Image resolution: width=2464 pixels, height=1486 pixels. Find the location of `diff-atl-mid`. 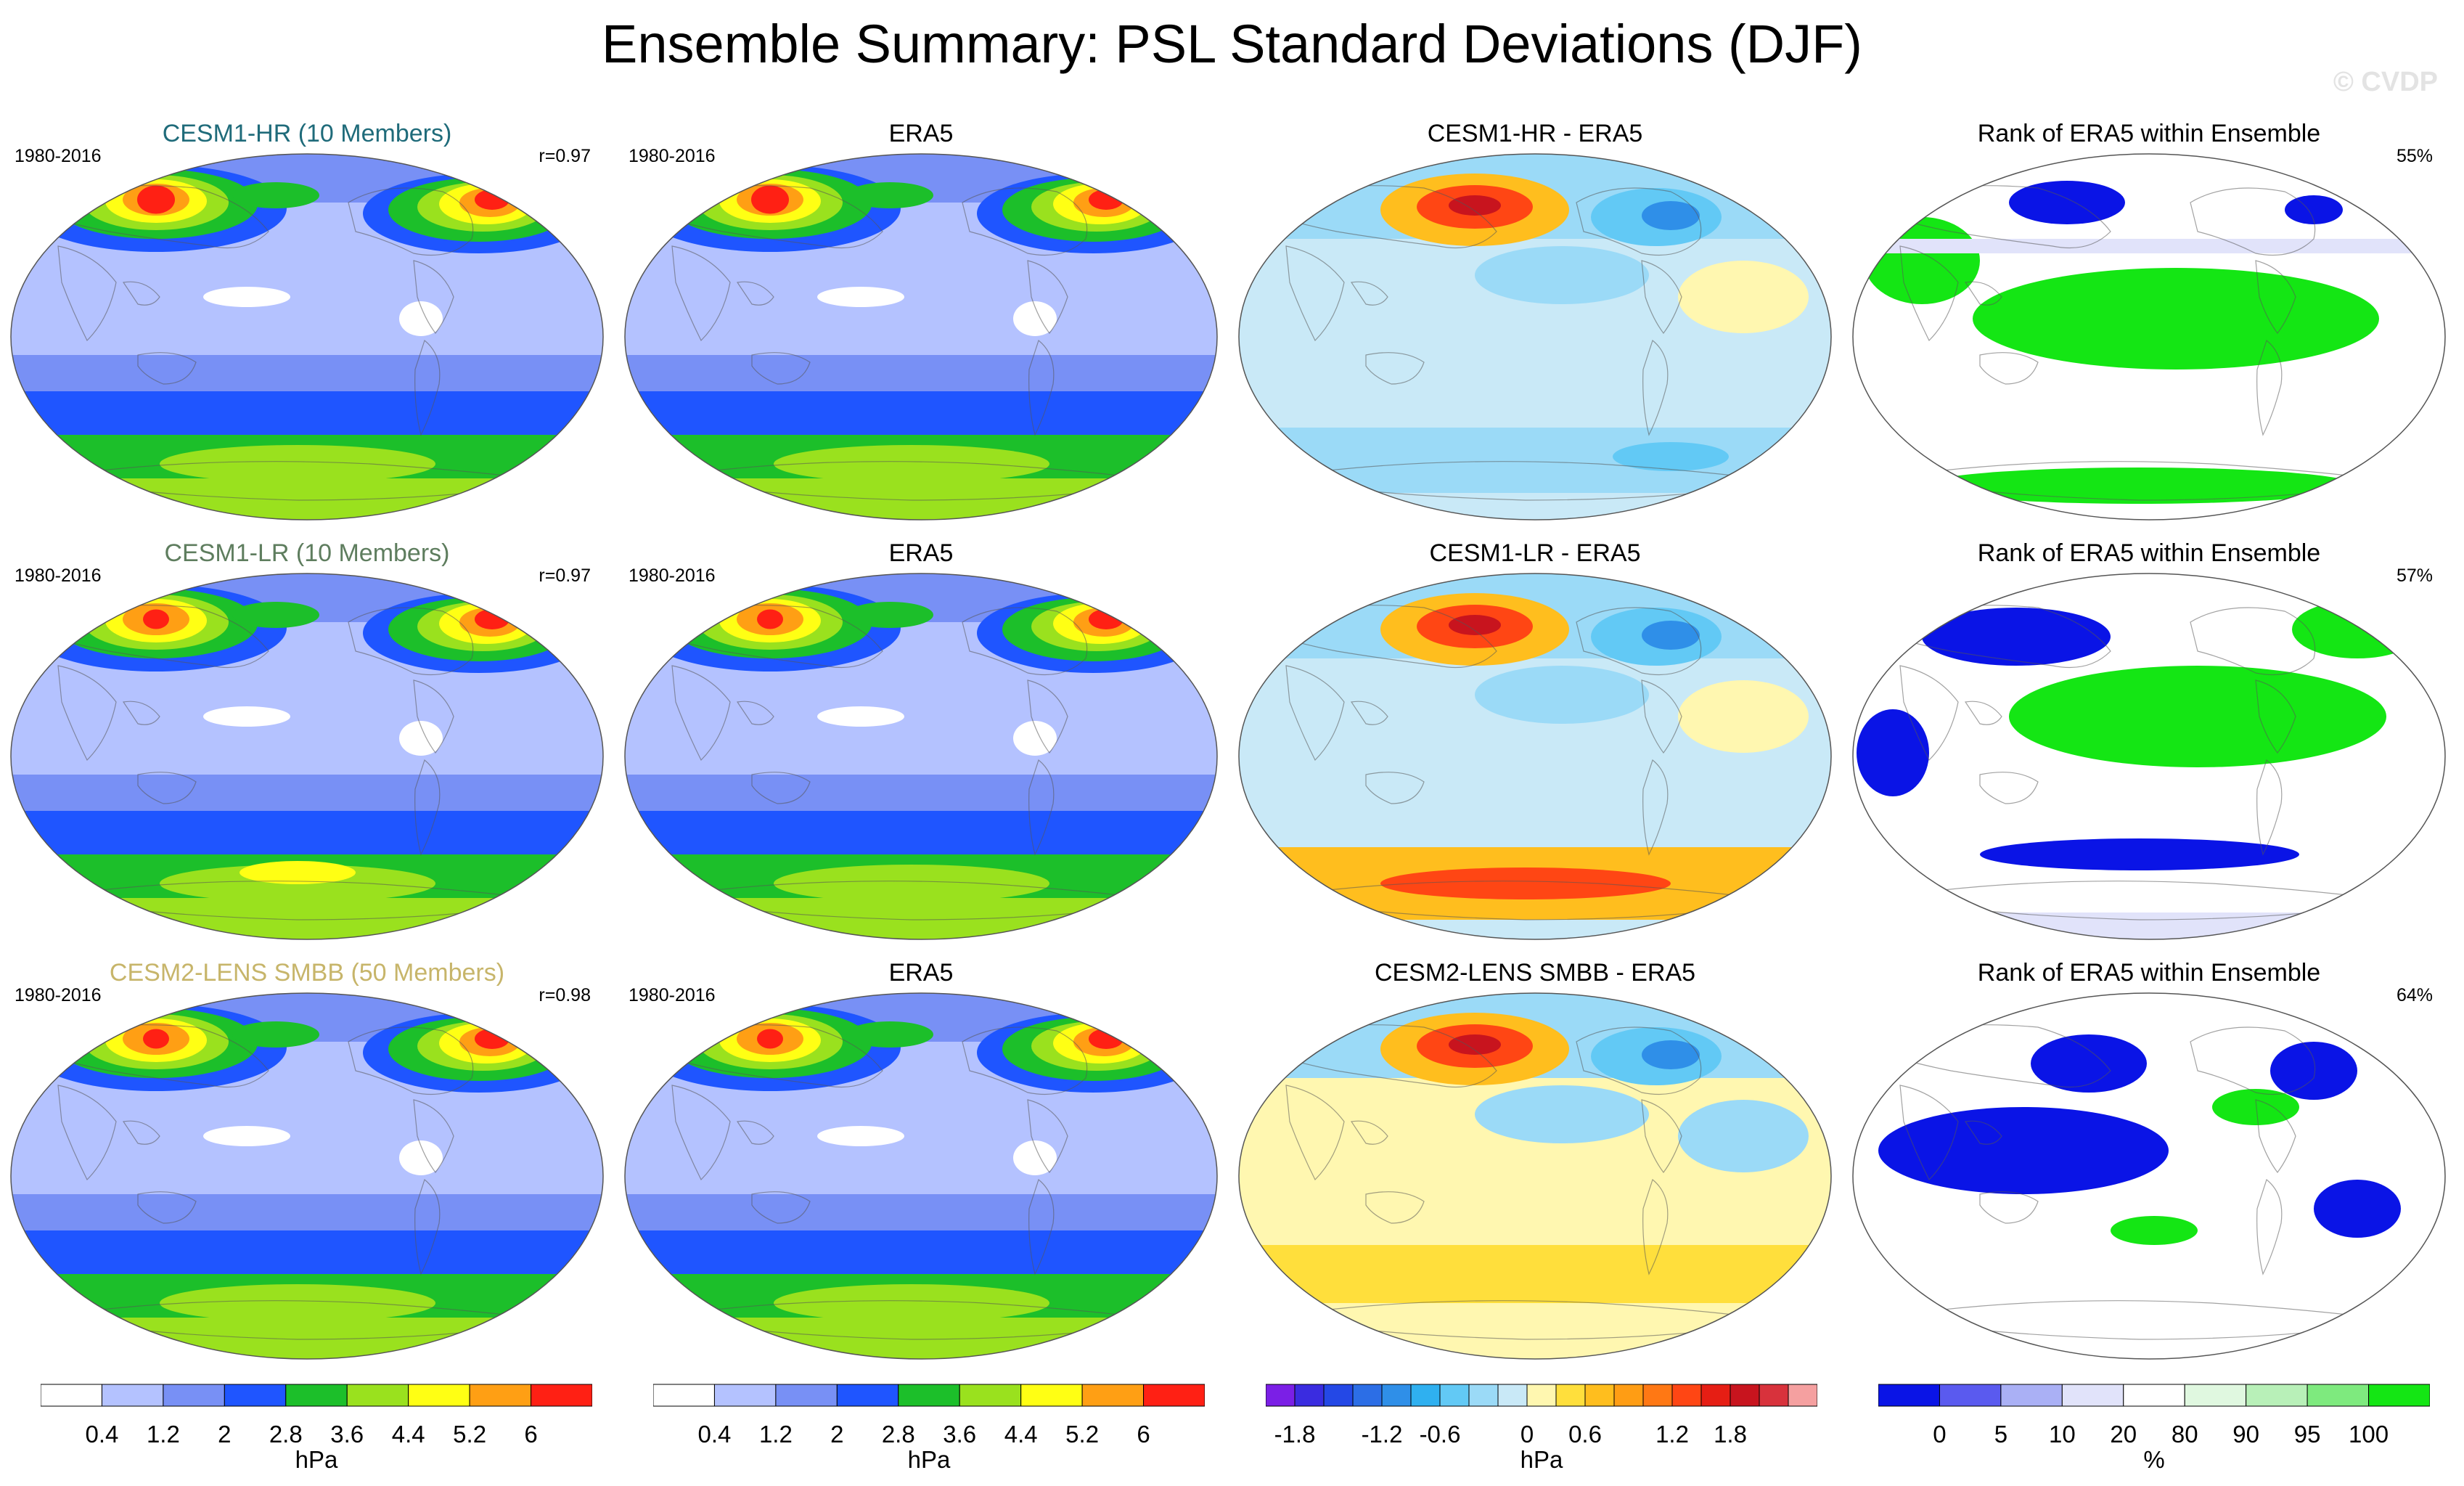

diff-atl-mid is located at coordinates (1743, 1136).